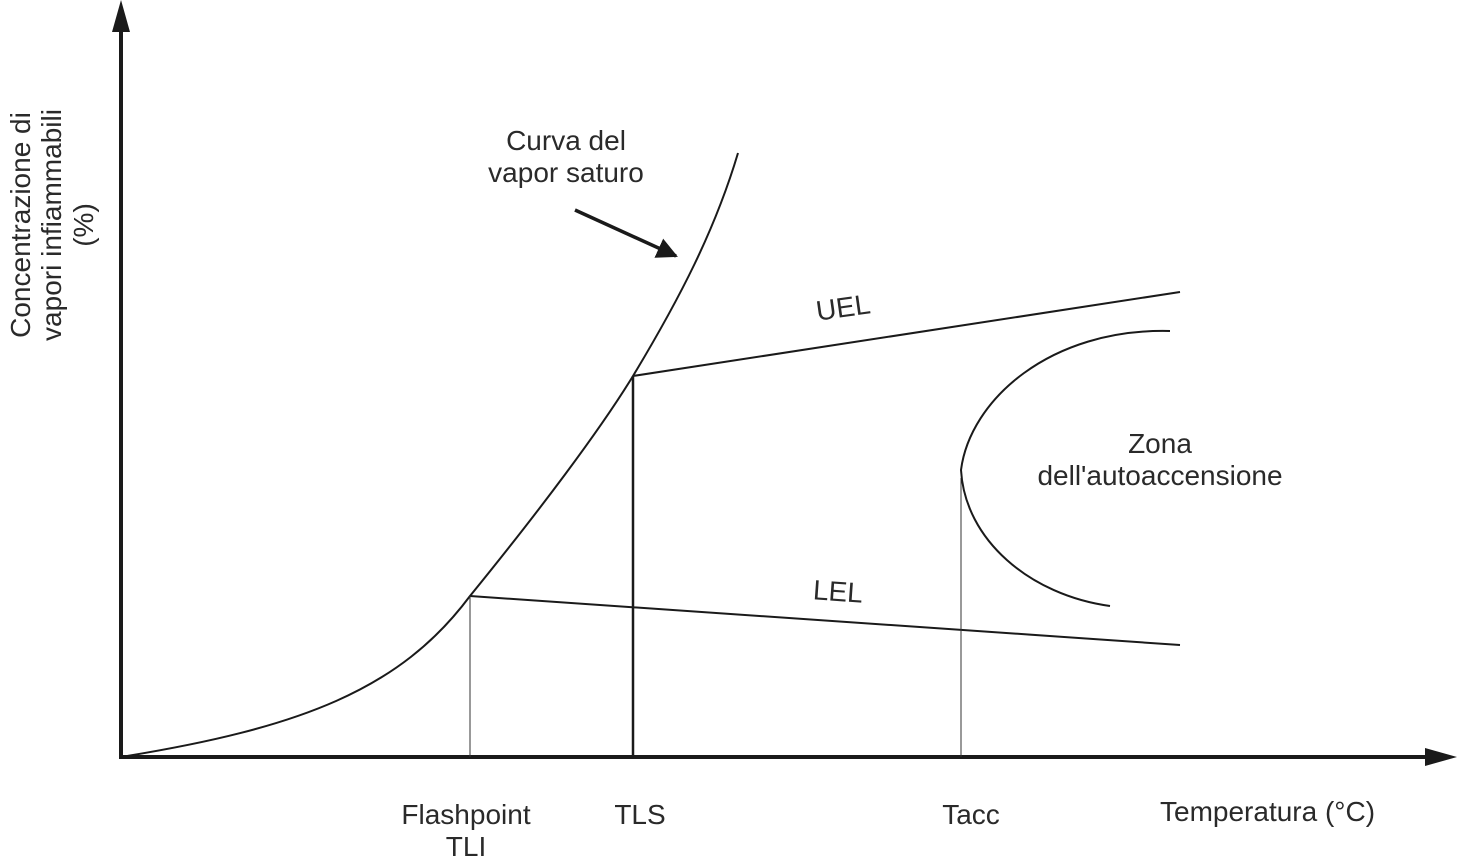  Describe the element at coordinates (640, 814) in the screenshot. I see `tls-tick-label: TLS` at that location.